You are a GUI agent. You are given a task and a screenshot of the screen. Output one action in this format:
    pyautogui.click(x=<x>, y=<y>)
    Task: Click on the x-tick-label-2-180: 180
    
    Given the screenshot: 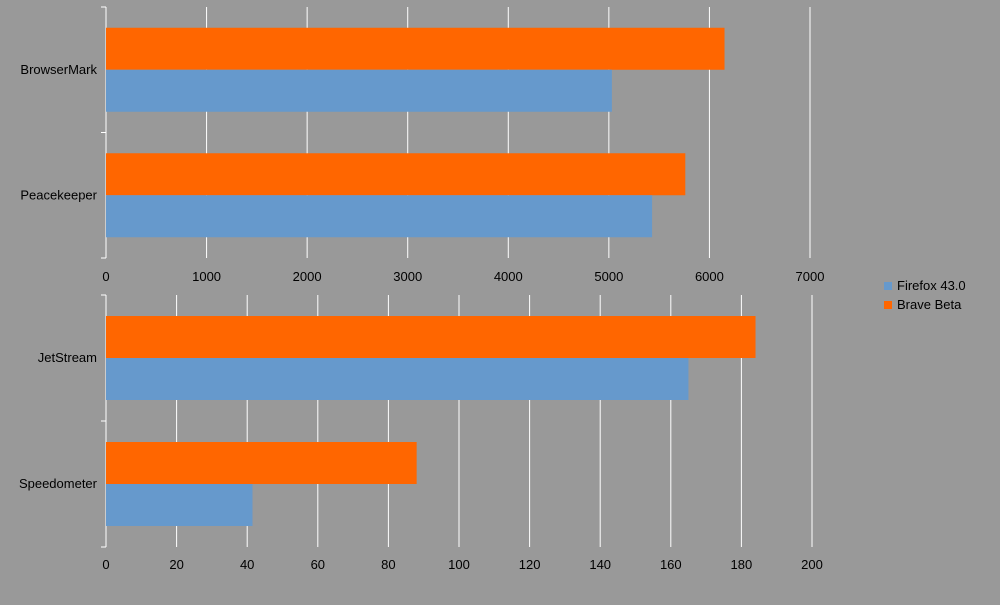 What is the action you would take?
    pyautogui.click(x=742, y=564)
    